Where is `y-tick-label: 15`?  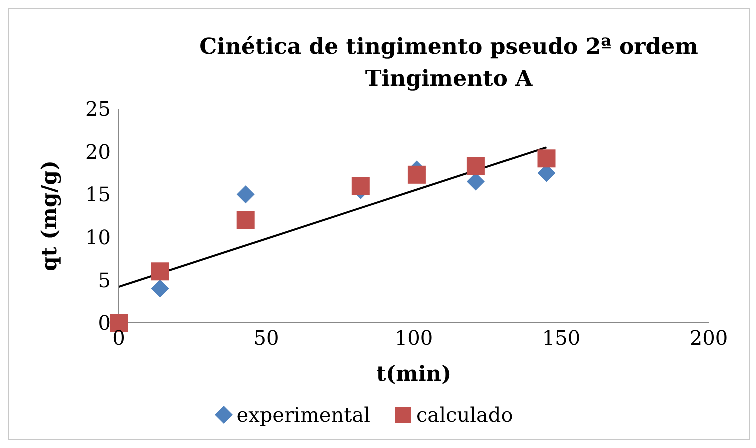
y-tick-label: 15 is located at coordinates (98, 194).